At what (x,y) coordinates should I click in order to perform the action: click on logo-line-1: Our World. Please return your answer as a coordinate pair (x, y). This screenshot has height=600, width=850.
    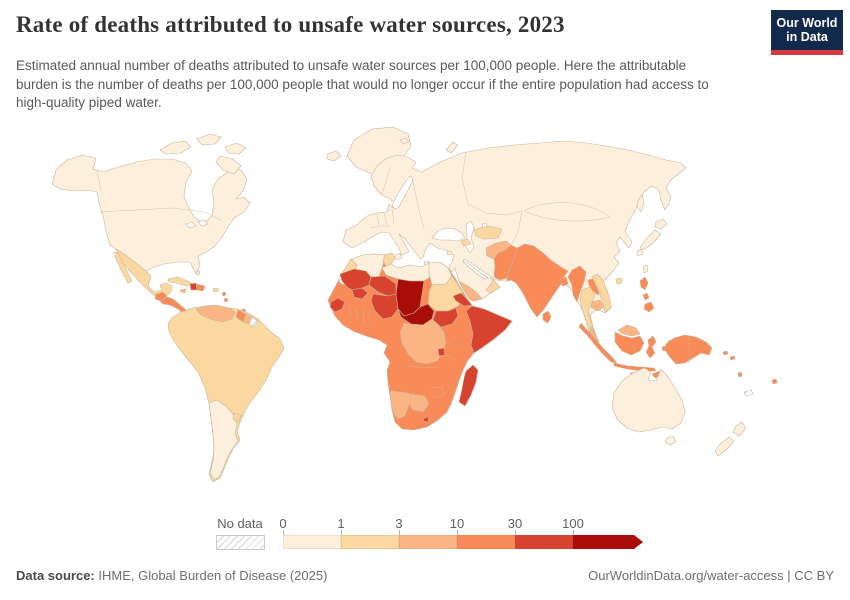
    Looking at the image, I should click on (807, 22).